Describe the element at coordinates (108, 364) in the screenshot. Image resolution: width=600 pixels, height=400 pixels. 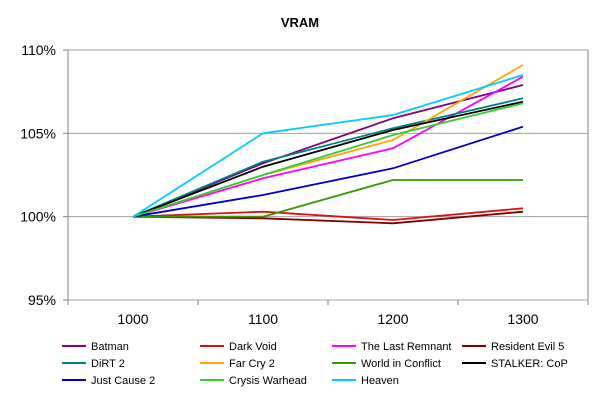
I see `legend-label-dirt-2: DiRT 2` at that location.